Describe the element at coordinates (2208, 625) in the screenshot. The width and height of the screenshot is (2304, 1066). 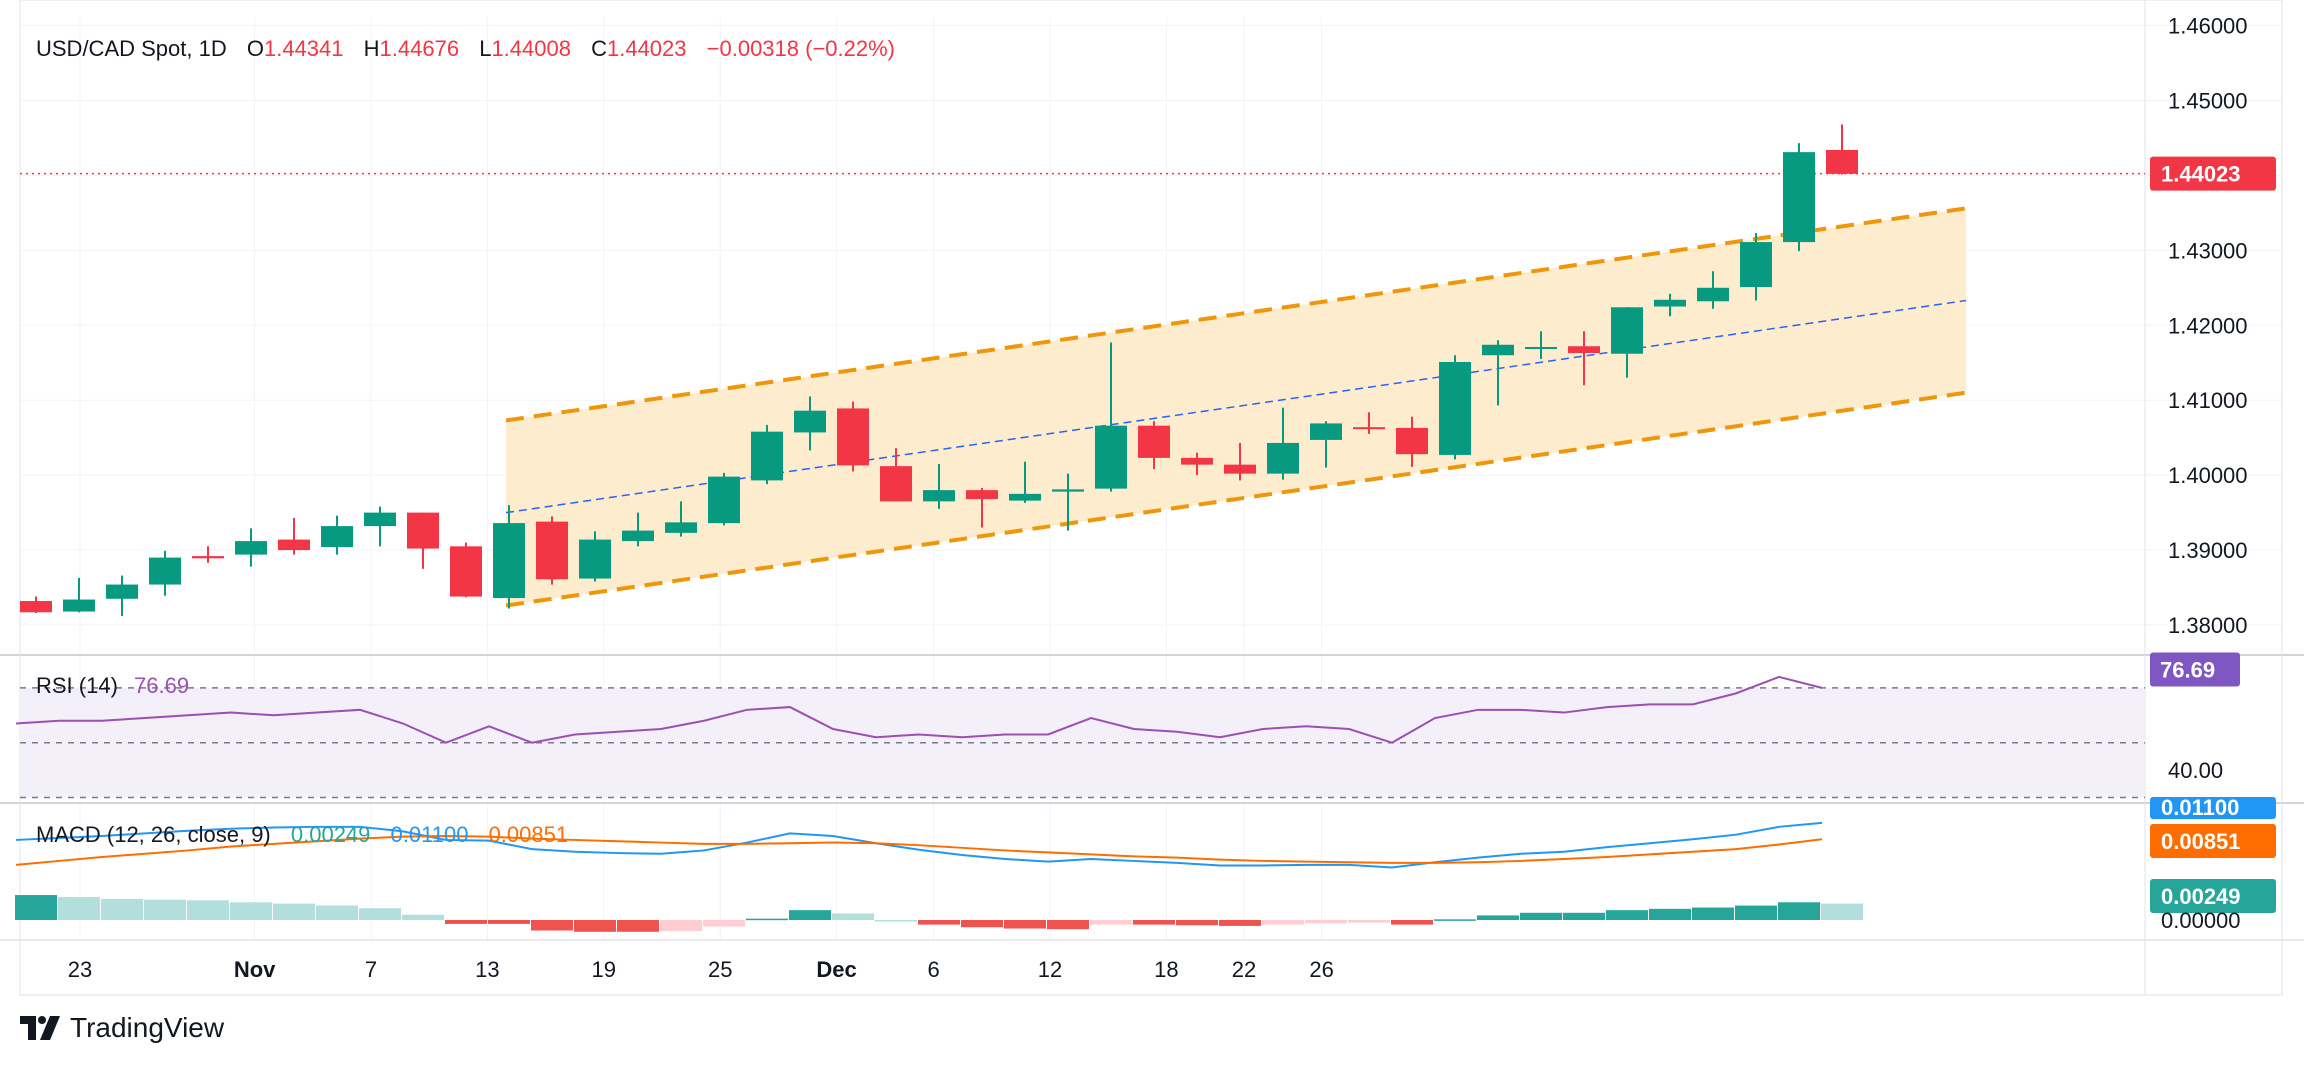
I see `price-tick-label: 1.38000` at that location.